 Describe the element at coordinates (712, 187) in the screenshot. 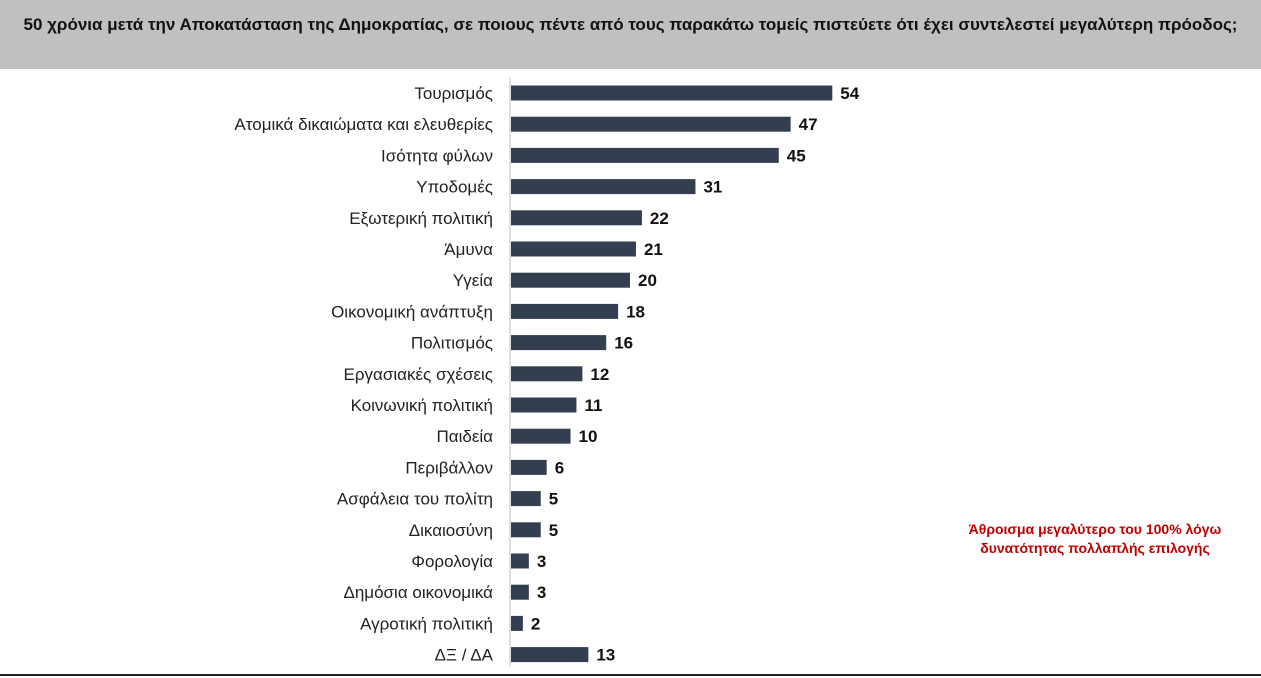

I see `data-label: 31` at that location.